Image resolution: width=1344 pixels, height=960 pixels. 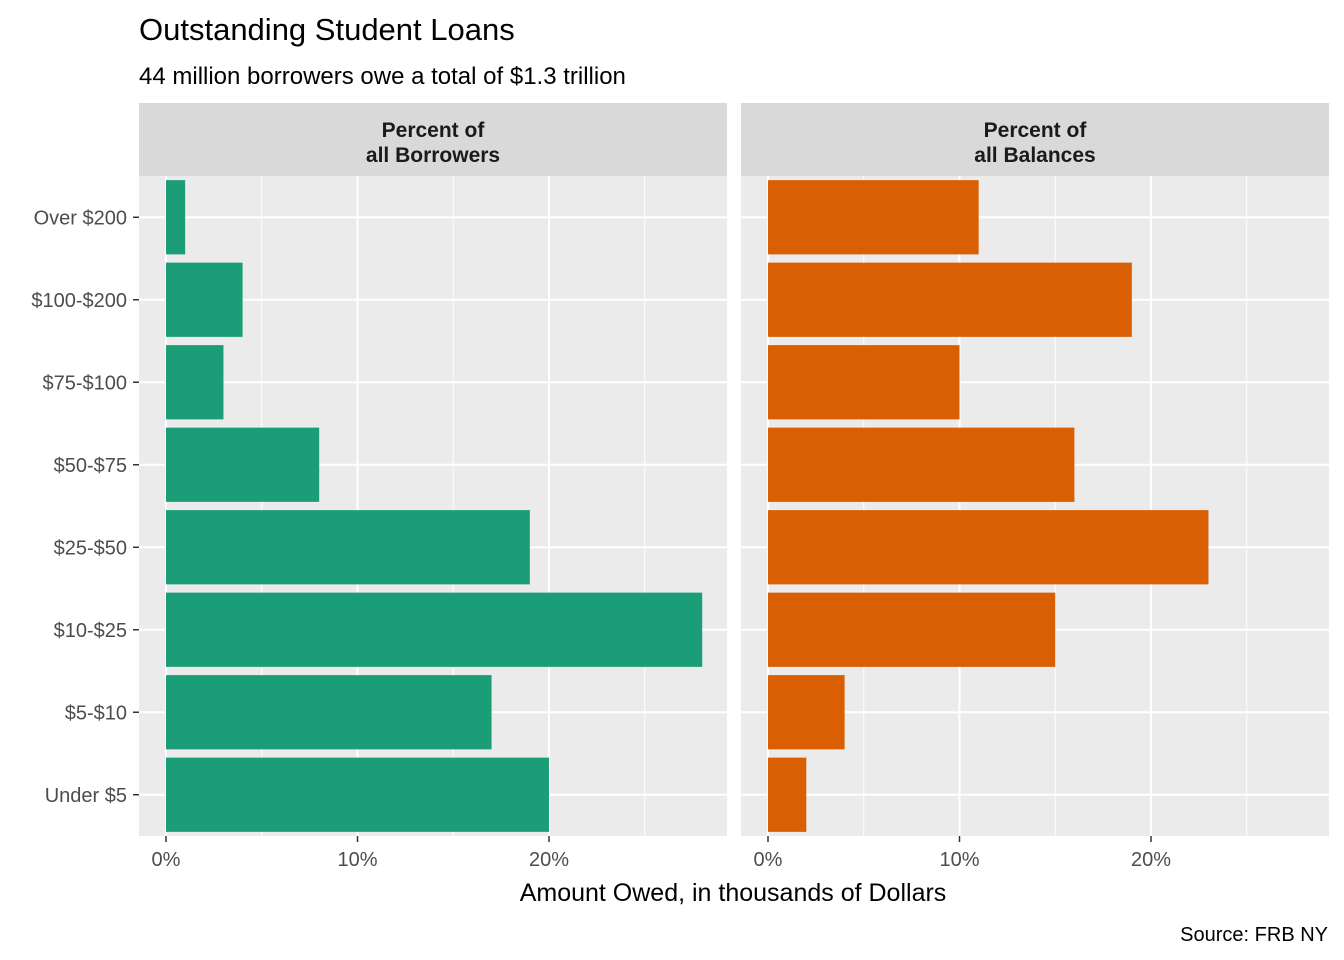 I want to click on facet-strip-label: Percent of all Balances, so click(x=1034, y=143).